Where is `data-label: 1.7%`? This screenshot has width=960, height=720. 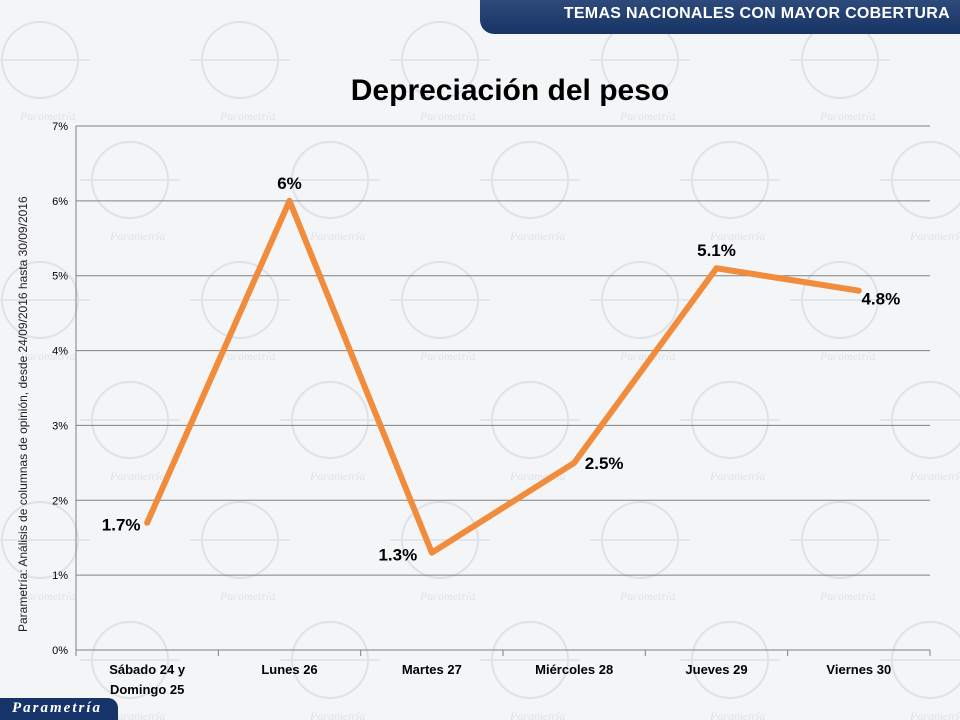 data-label: 1.7% is located at coordinates (121, 525).